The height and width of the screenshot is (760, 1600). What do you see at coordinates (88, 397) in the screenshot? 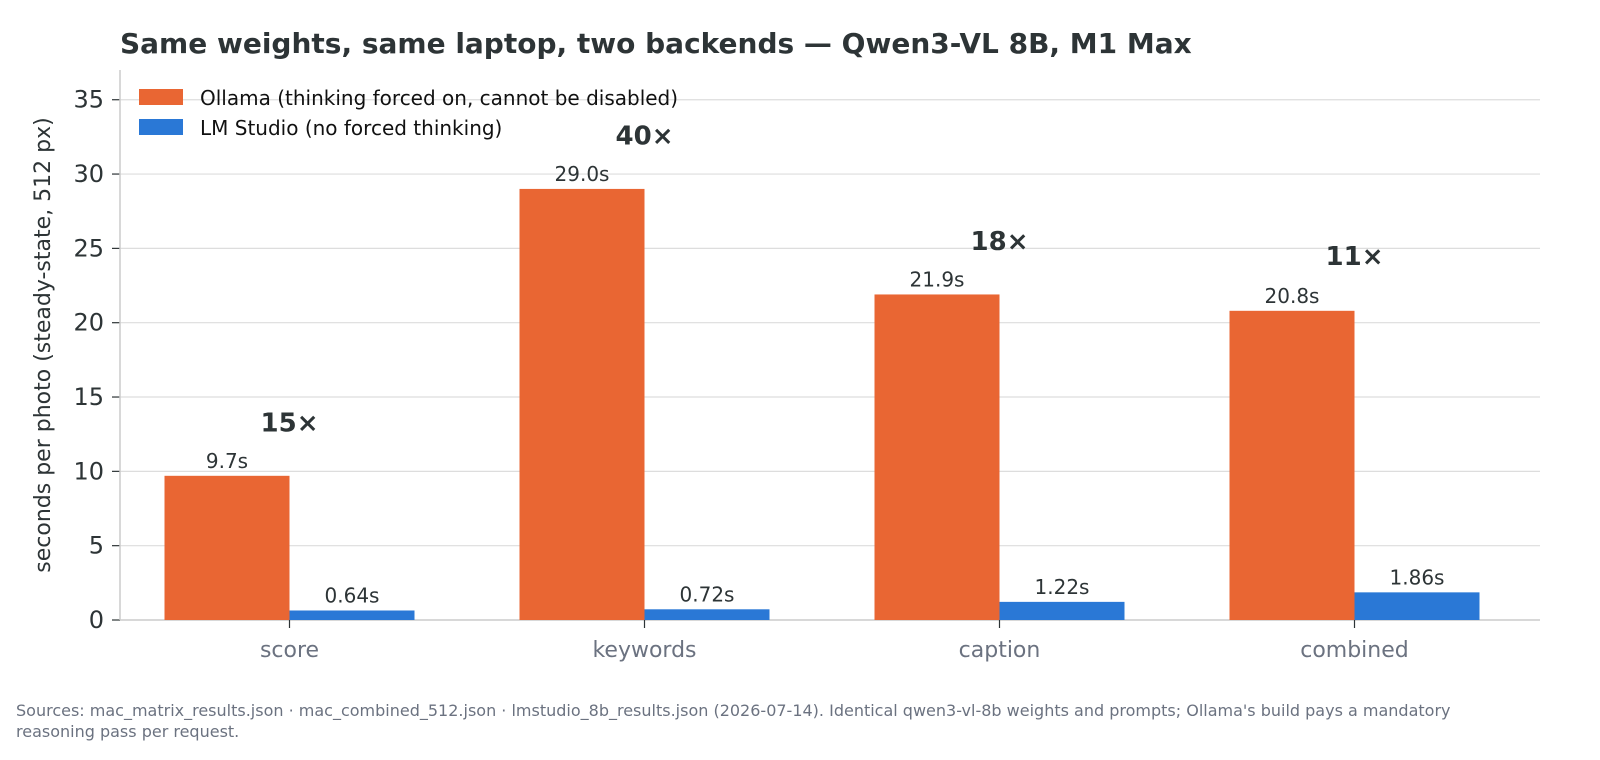
I see `y-tick-label: 15` at bounding box center [88, 397].